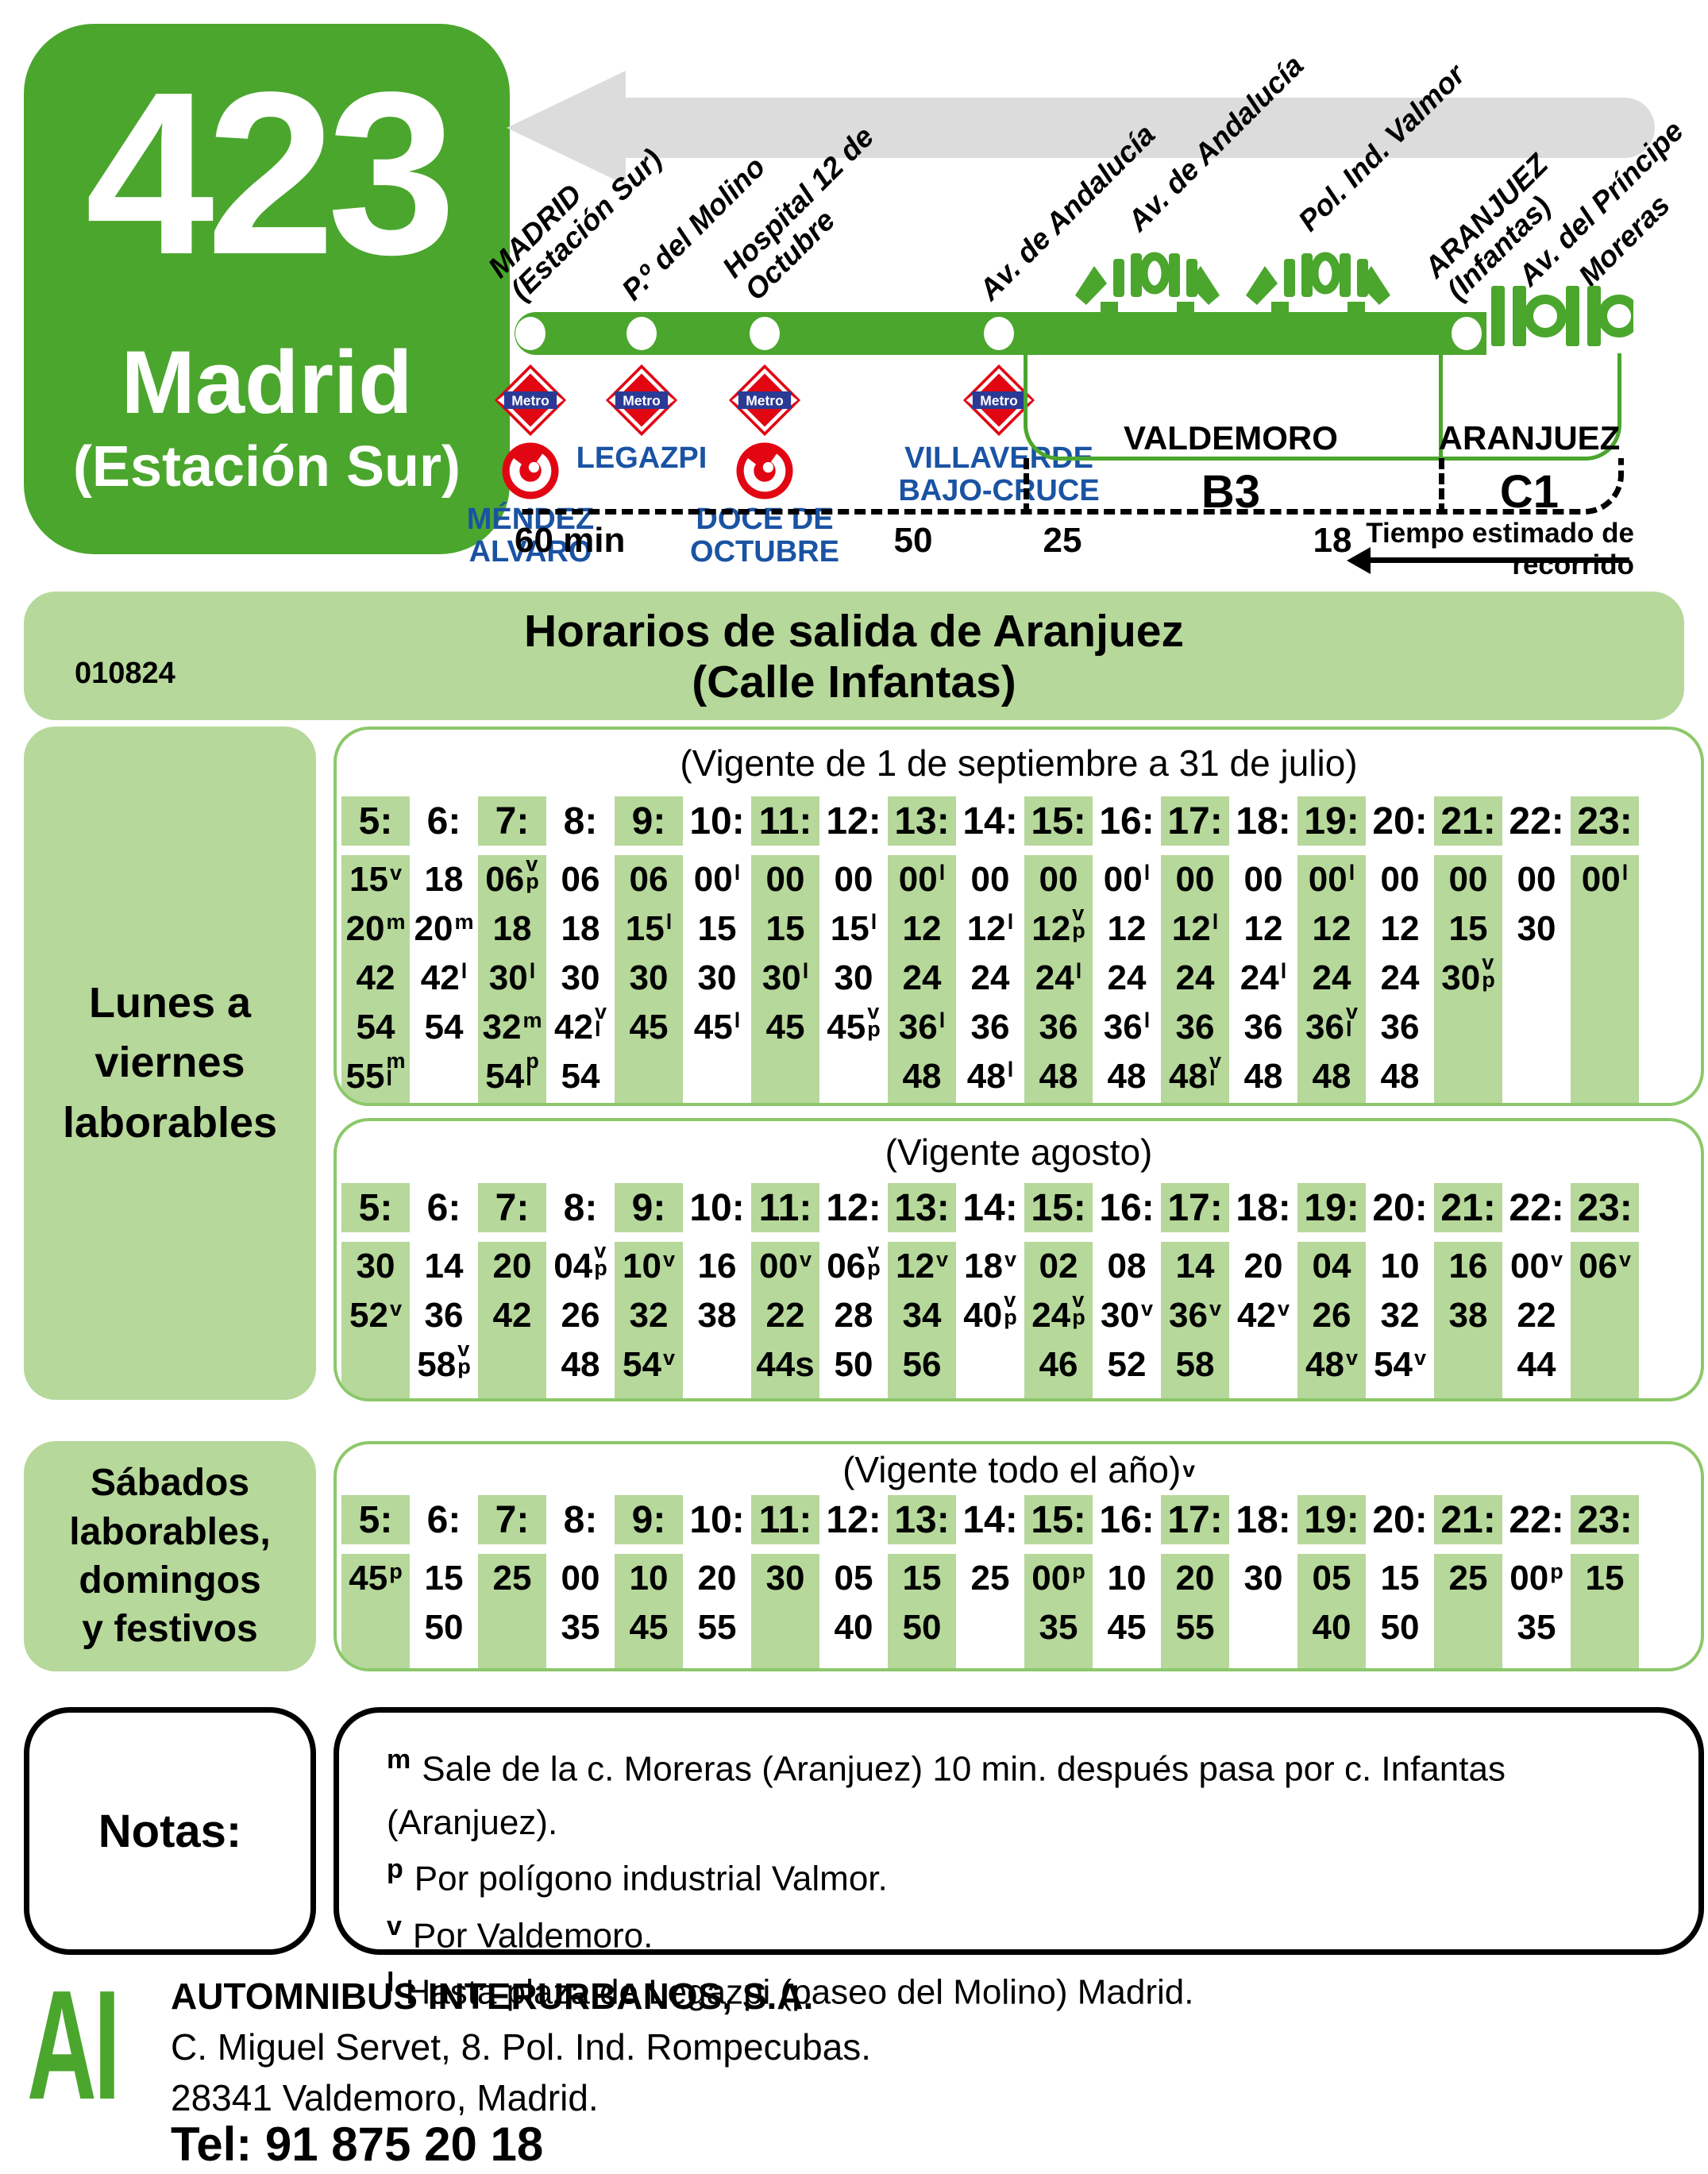 The width and height of the screenshot is (1708, 2174). I want to click on hour-column: 17: 00 12 l 24 36 48 v l, so click(1195, 949).